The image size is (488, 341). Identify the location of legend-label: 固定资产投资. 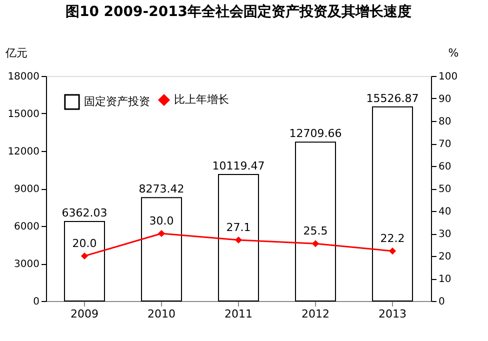
(117, 101).